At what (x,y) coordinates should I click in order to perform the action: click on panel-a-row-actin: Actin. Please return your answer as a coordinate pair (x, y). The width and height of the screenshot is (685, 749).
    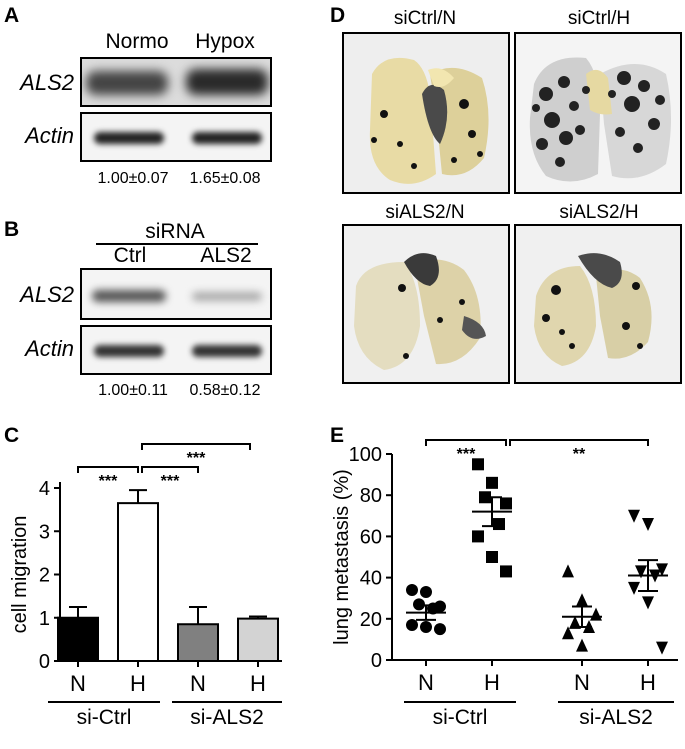
    Looking at the image, I should click on (49, 135).